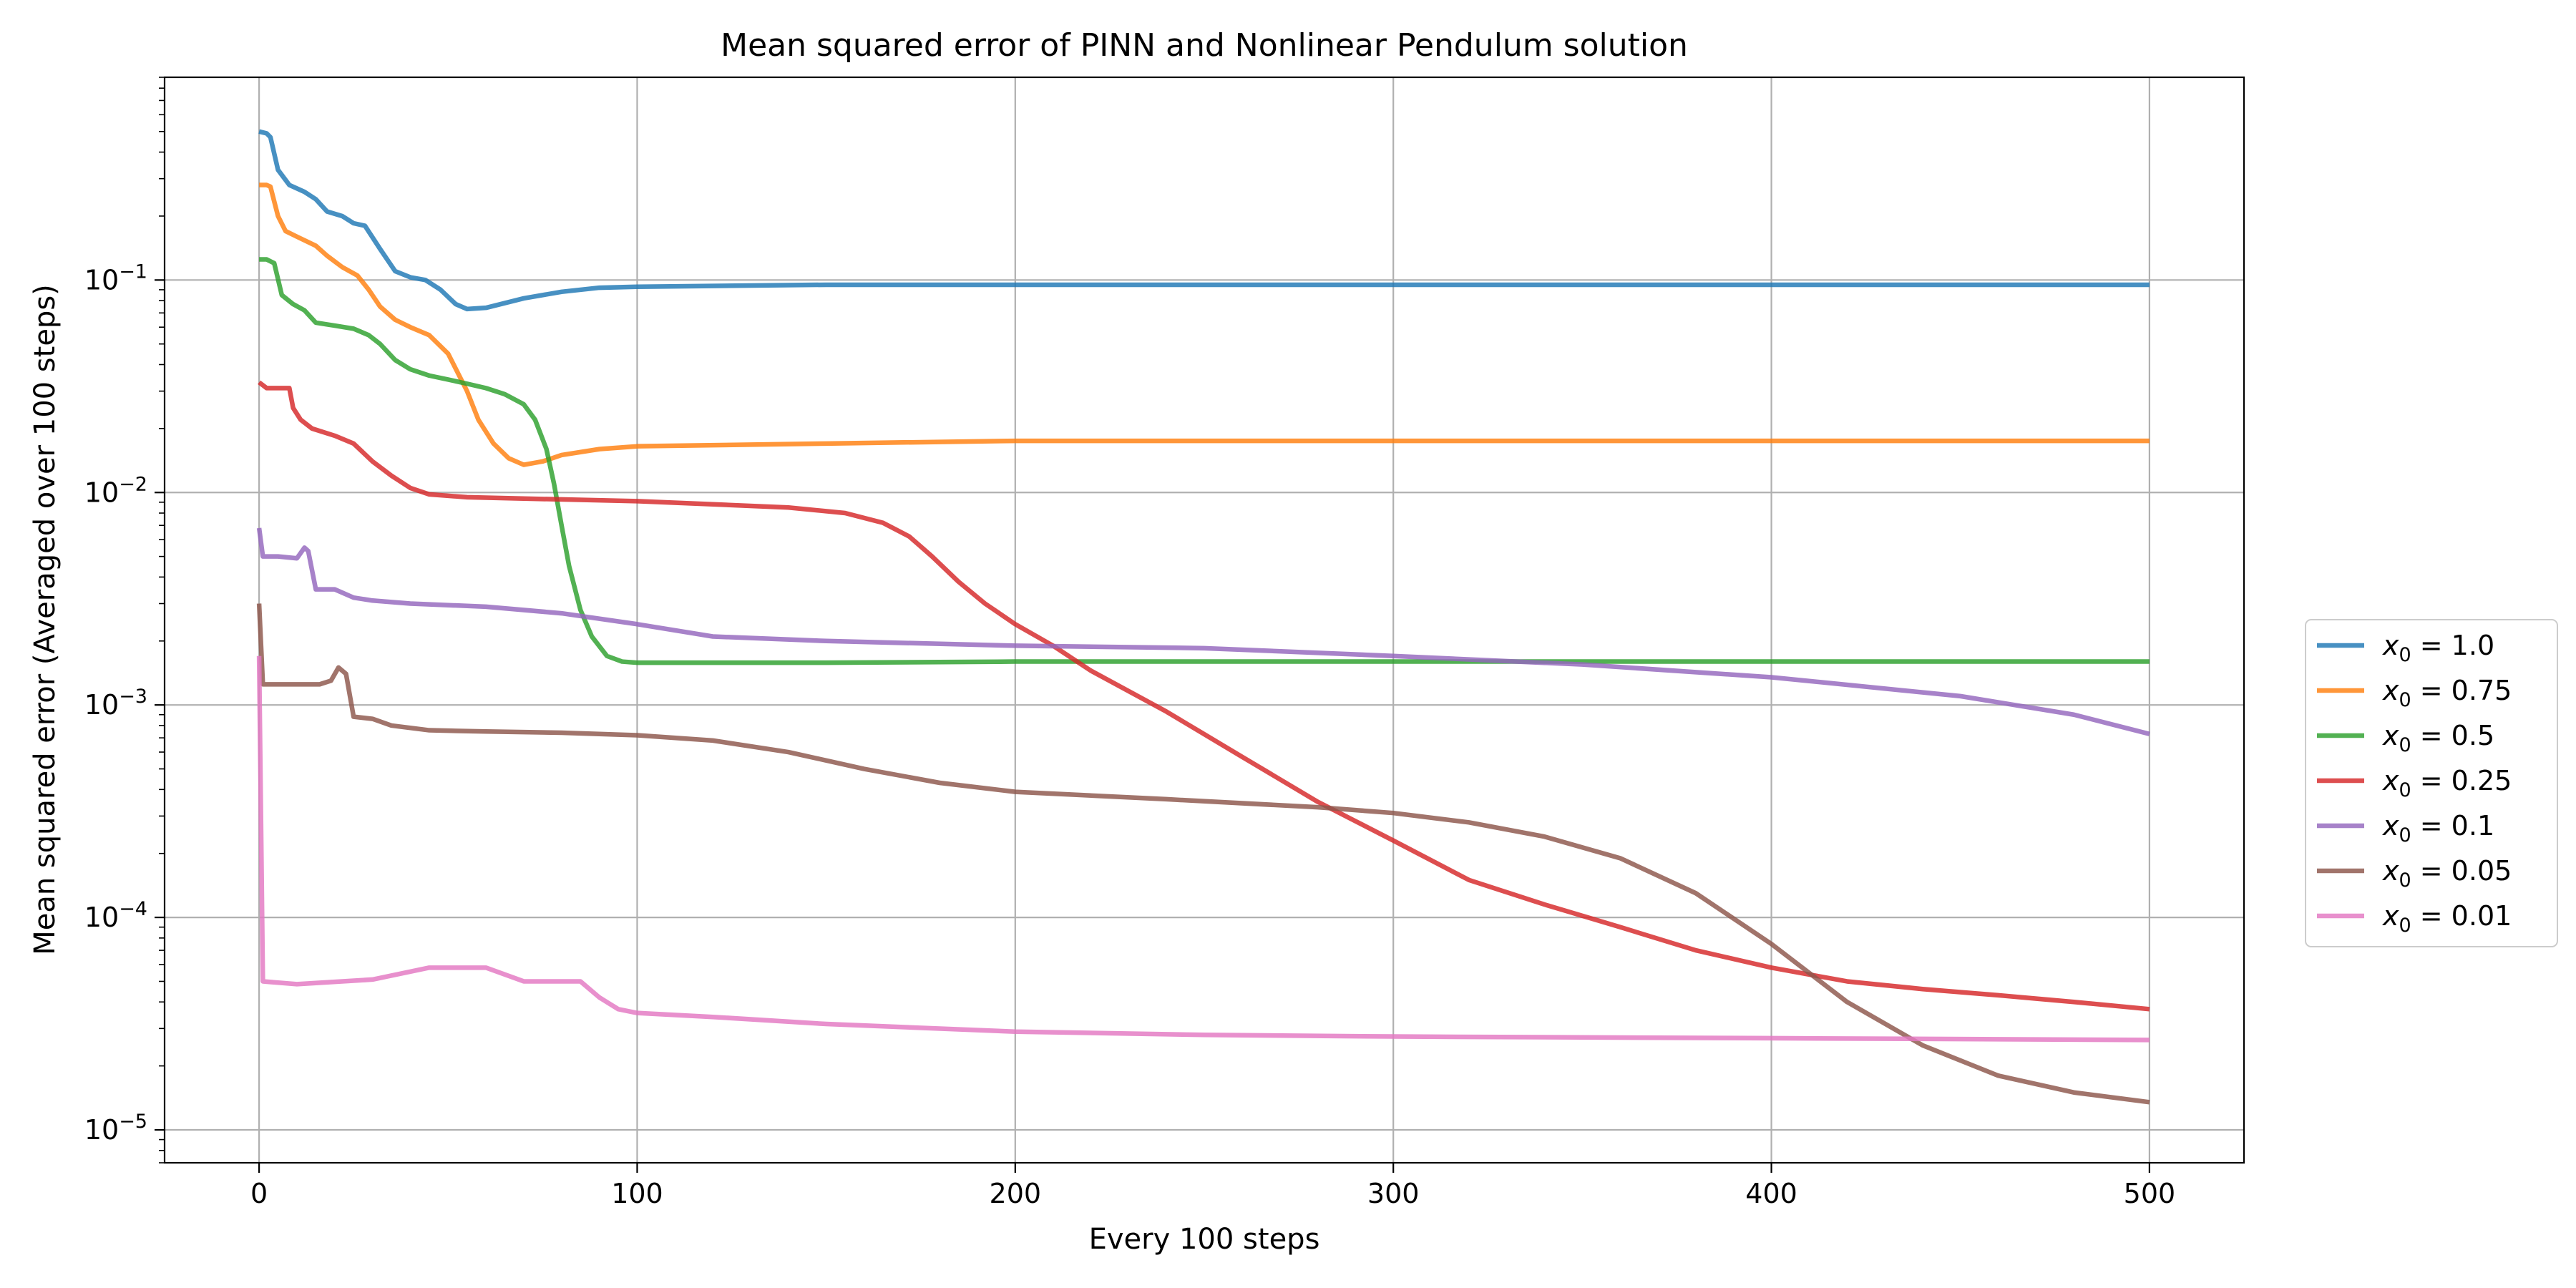  I want to click on legend-box, so click(2431, 783).